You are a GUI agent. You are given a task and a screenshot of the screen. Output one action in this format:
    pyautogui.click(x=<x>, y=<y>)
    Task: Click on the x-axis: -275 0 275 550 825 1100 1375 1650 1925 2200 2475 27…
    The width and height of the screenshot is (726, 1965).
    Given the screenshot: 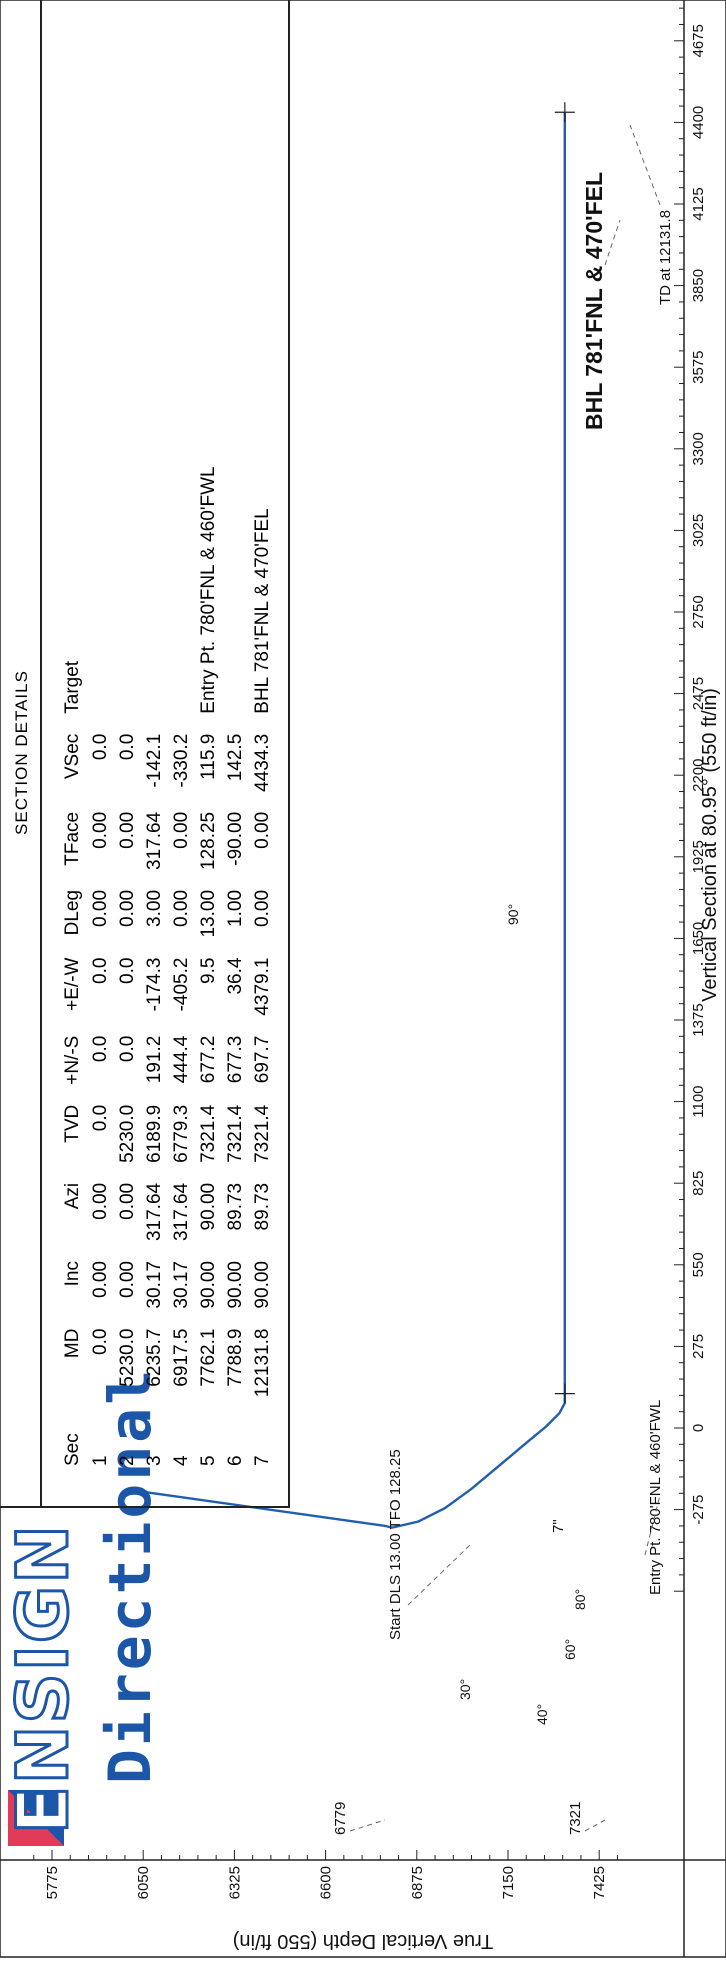 What is the action you would take?
    pyautogui.click(x=690, y=799)
    